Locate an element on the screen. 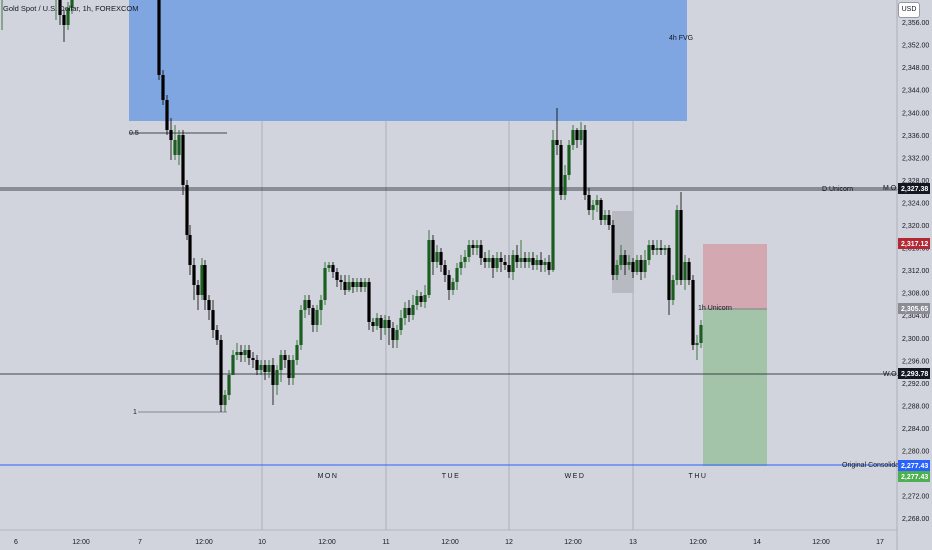 Image resolution: width=932 pixels, height=550 pixels. stop-price-tag-text: 2,317.12 is located at coordinates (914, 244).